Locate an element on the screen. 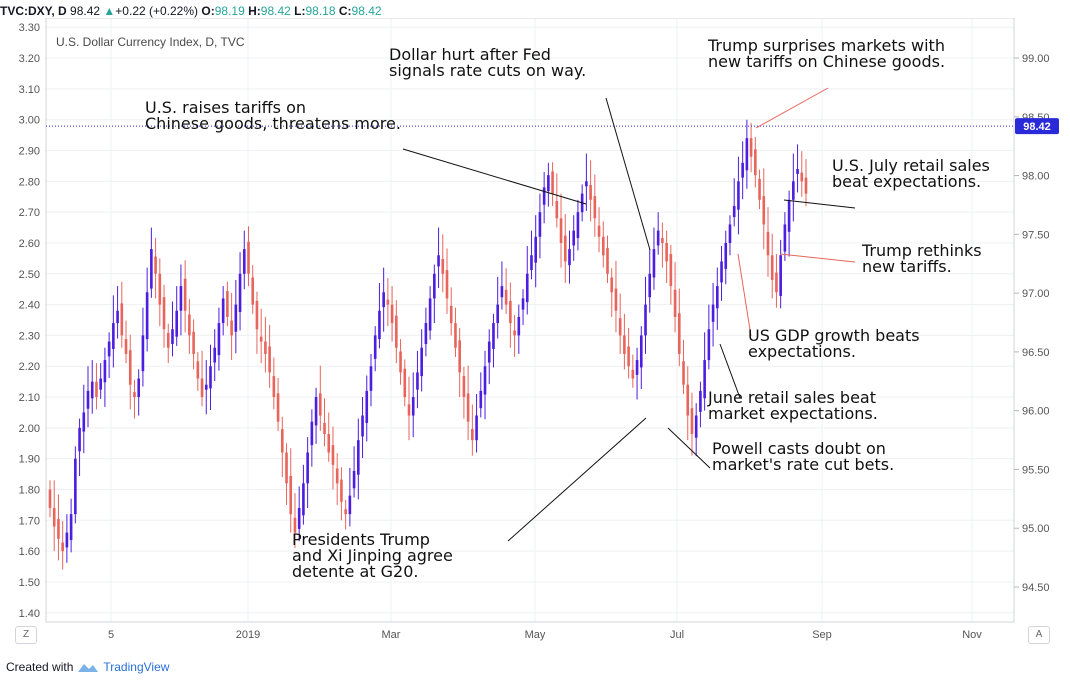 This screenshot has width=1070, height=686. right-tick-label: 94.50 is located at coordinates (1036, 588).